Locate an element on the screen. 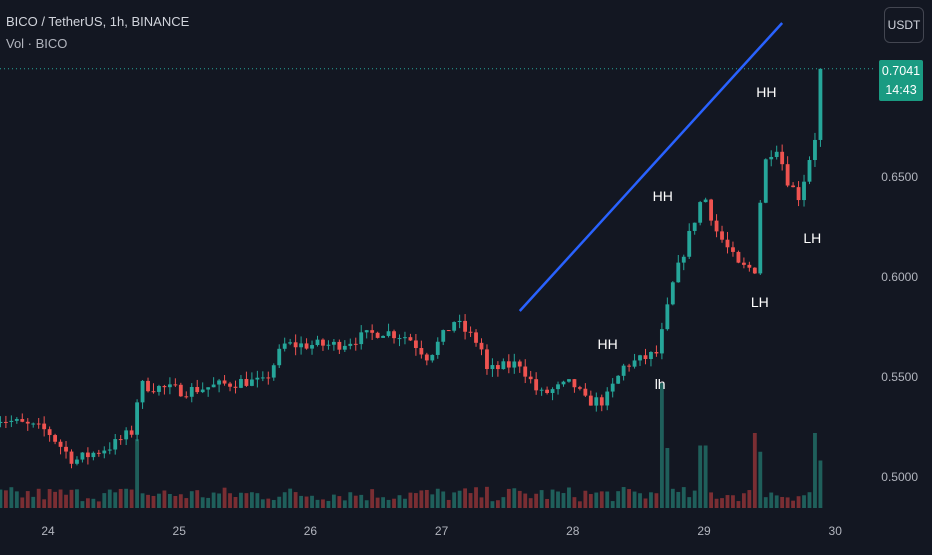 The image size is (932, 555). pattern-label-lh: lh is located at coordinates (660, 384).